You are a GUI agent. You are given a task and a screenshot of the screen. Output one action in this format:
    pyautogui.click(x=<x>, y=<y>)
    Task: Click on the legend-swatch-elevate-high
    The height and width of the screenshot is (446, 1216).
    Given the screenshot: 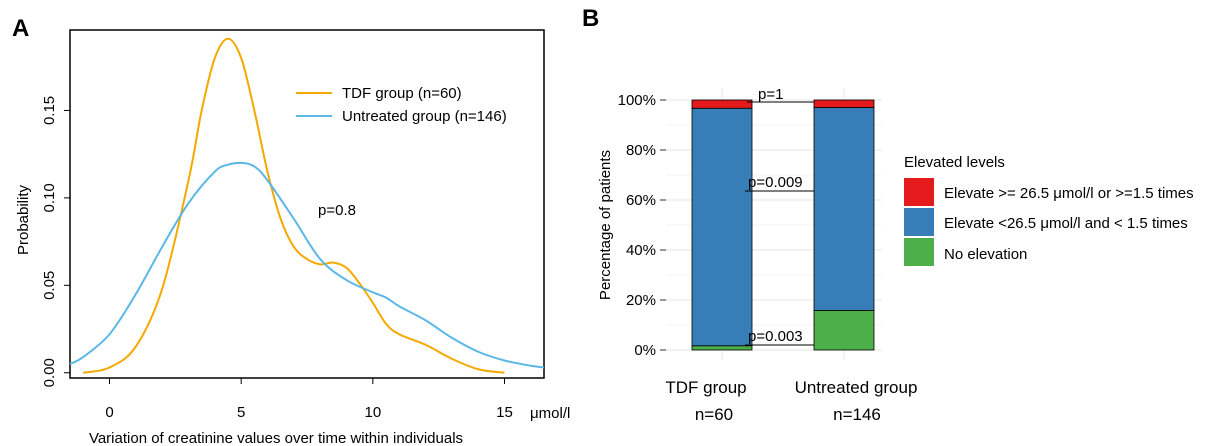 What is the action you would take?
    pyautogui.click(x=919, y=192)
    